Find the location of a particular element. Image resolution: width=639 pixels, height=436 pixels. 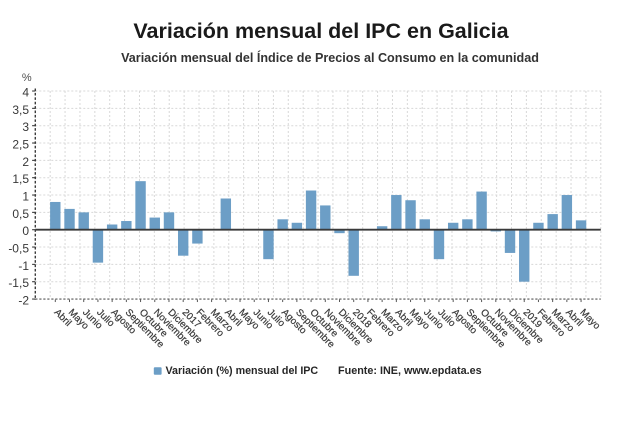

svg-text: 4 is located at coordinates (25, 92).